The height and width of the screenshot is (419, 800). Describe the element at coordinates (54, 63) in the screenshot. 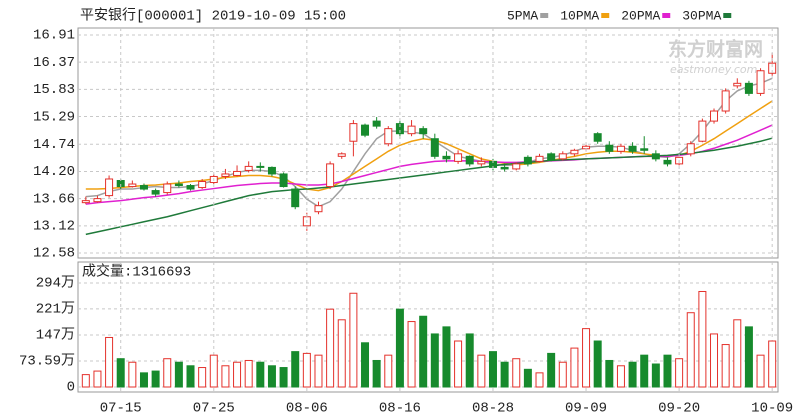

I see `y-tick-label: 16.37` at that location.